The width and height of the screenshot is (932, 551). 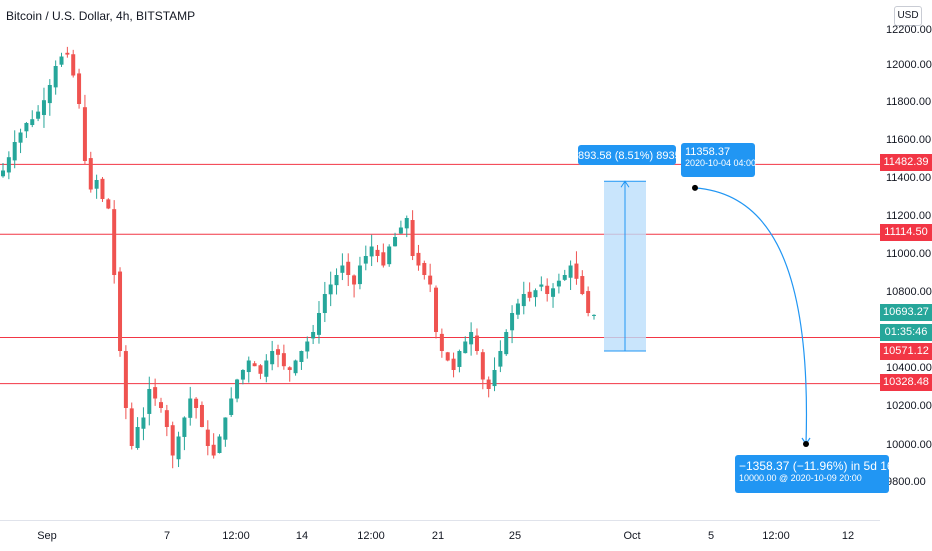 What do you see at coordinates (632, 536) in the screenshot?
I see `time-tick-label: Oct` at bounding box center [632, 536].